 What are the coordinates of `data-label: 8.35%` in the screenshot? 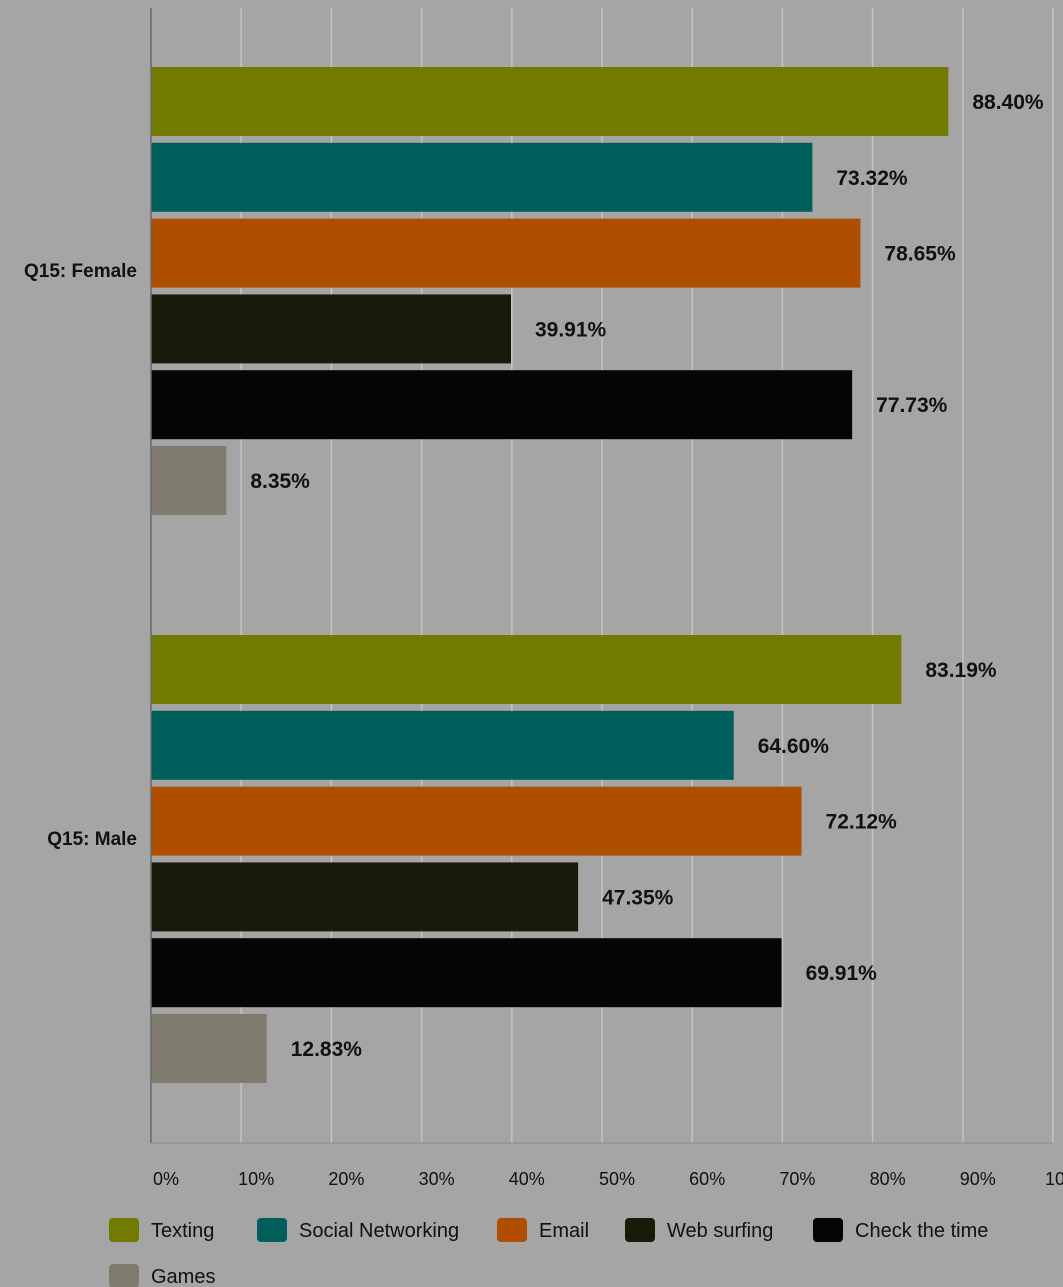 It's located at (280, 481).